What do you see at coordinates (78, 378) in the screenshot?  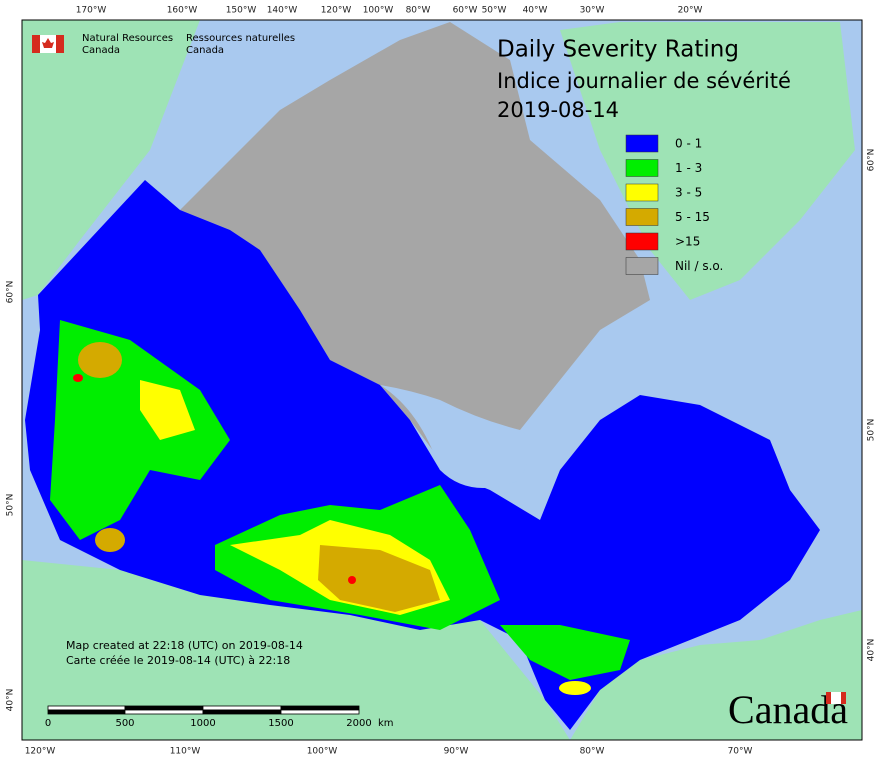 I see `patch-bc-red` at bounding box center [78, 378].